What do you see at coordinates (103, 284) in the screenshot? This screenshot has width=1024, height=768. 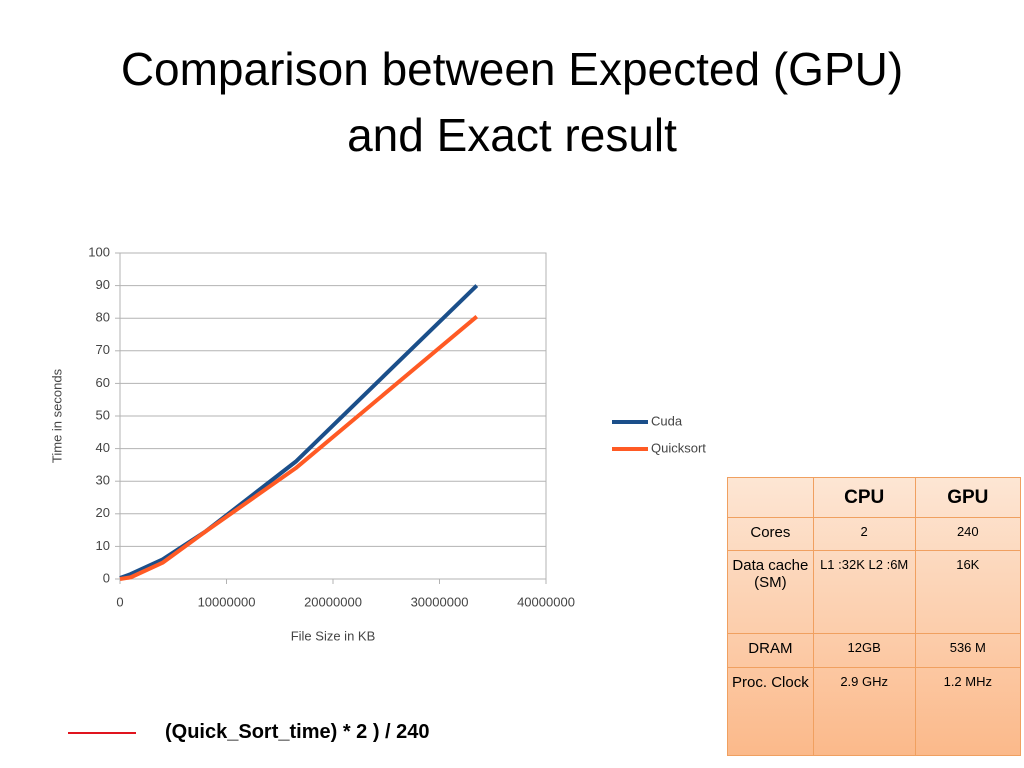 I see `y-tick-label: 90` at bounding box center [103, 284].